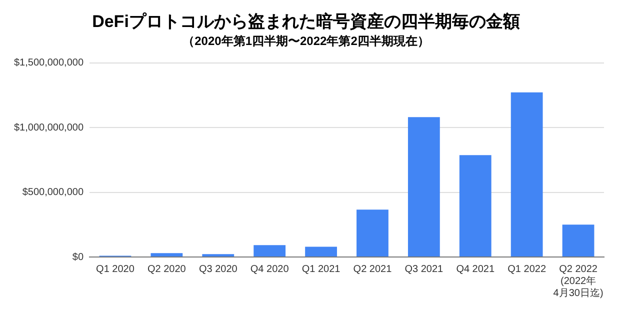 The height and width of the screenshot is (313, 624). Describe the element at coordinates (475, 269) in the screenshot. I see `x-tick-label: Q4 2021` at that location.